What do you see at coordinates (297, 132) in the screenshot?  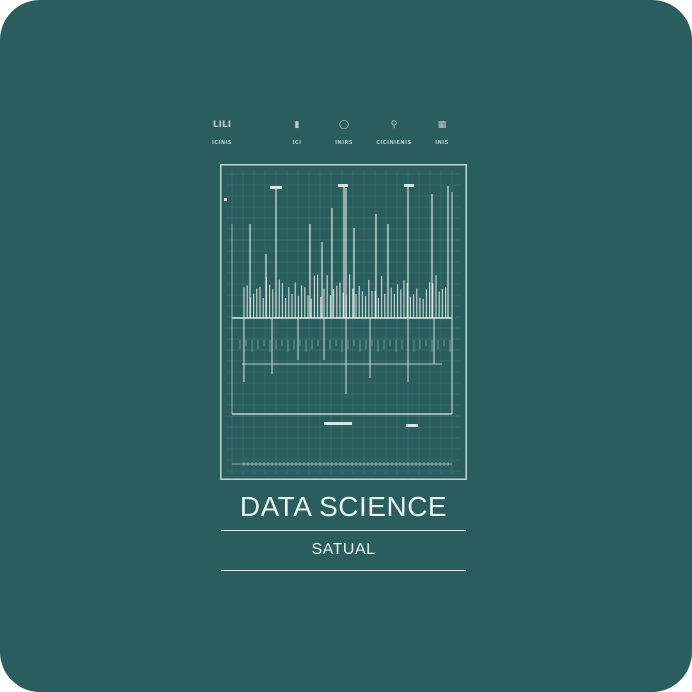 I see `header-item-2: ▮ ICI` at bounding box center [297, 132].